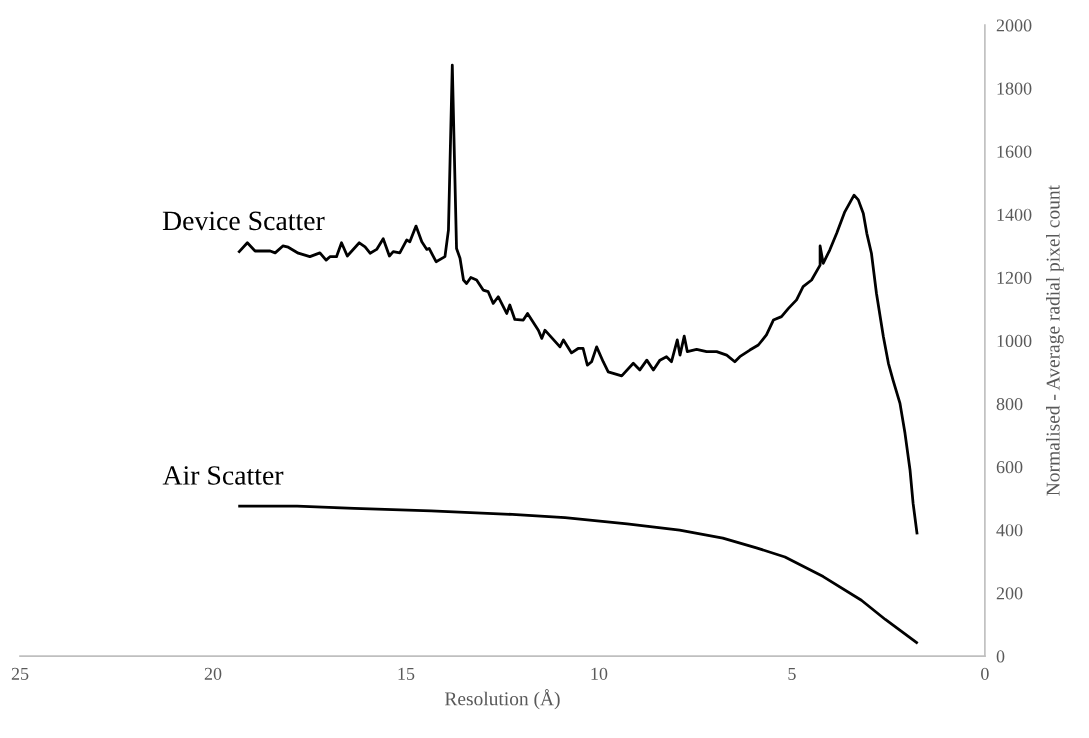  I want to click on y-tick-label: 1200, so click(1014, 277).